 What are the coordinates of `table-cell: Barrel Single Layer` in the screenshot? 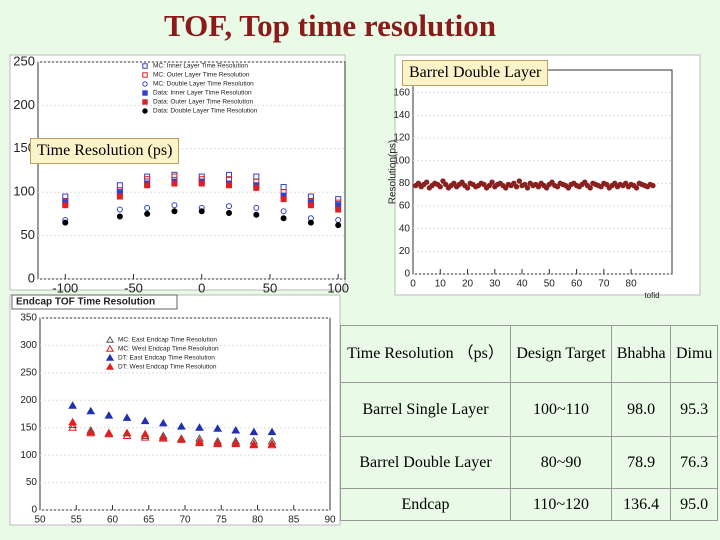 It's located at (425, 409).